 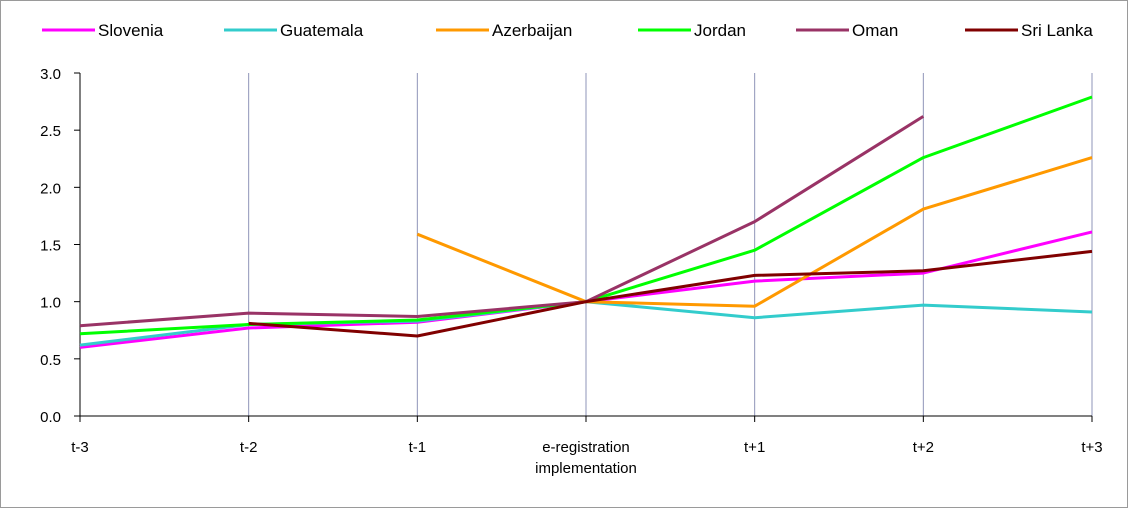 I want to click on series-line-sri-lanka, so click(x=670, y=293).